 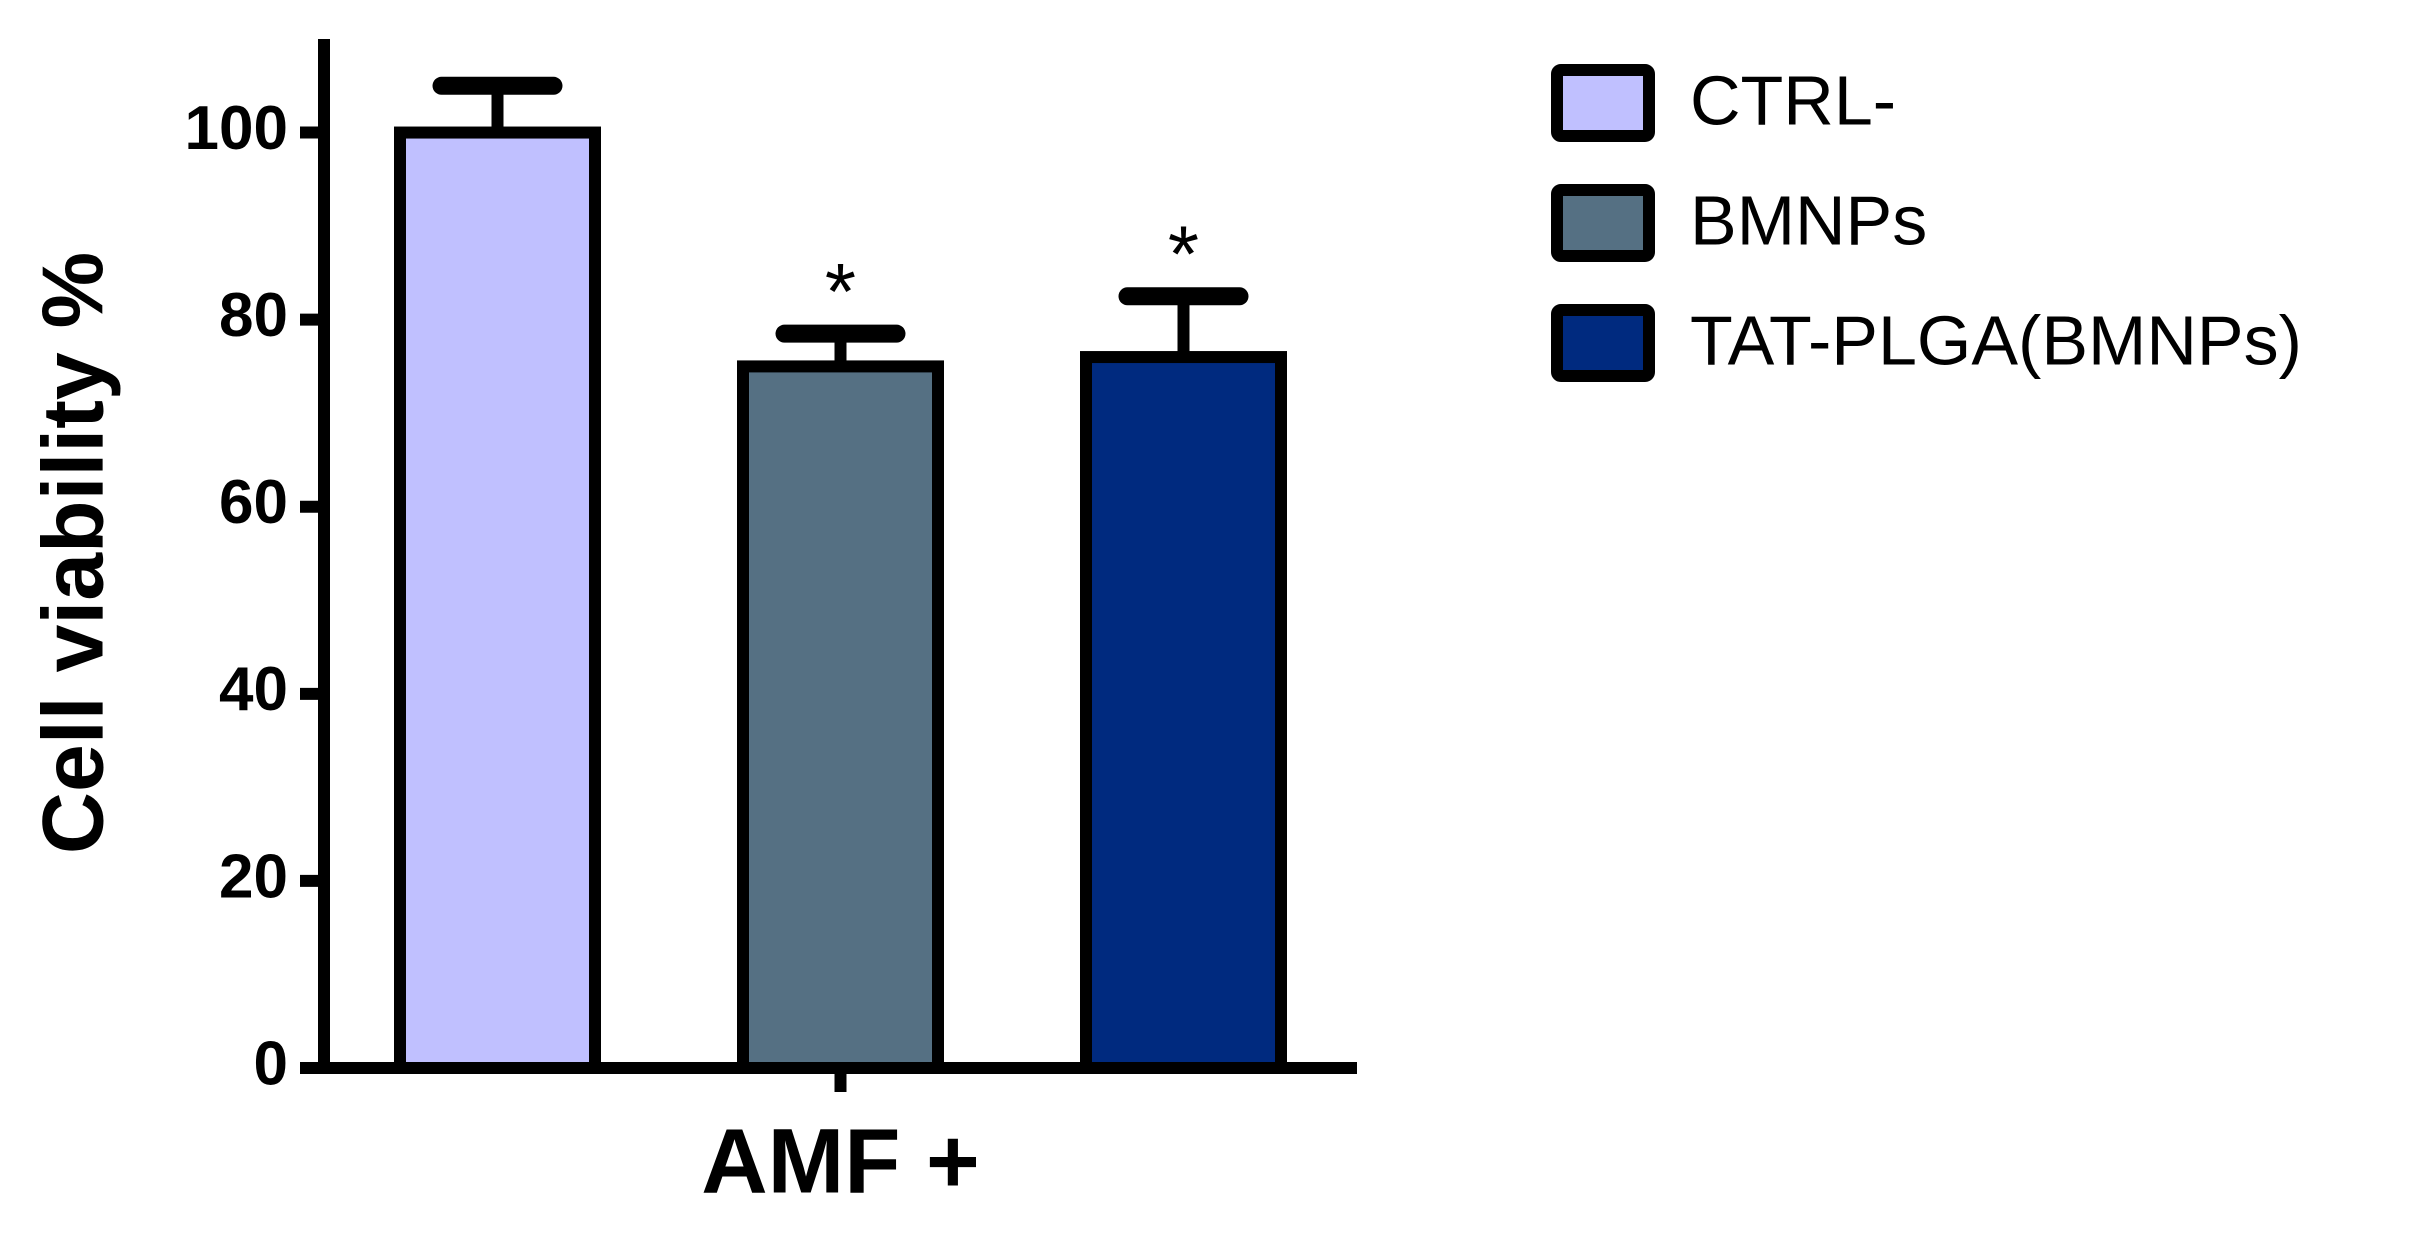 What do you see at coordinates (253, 689) in the screenshot?
I see `y-tick-label: 40` at bounding box center [253, 689].